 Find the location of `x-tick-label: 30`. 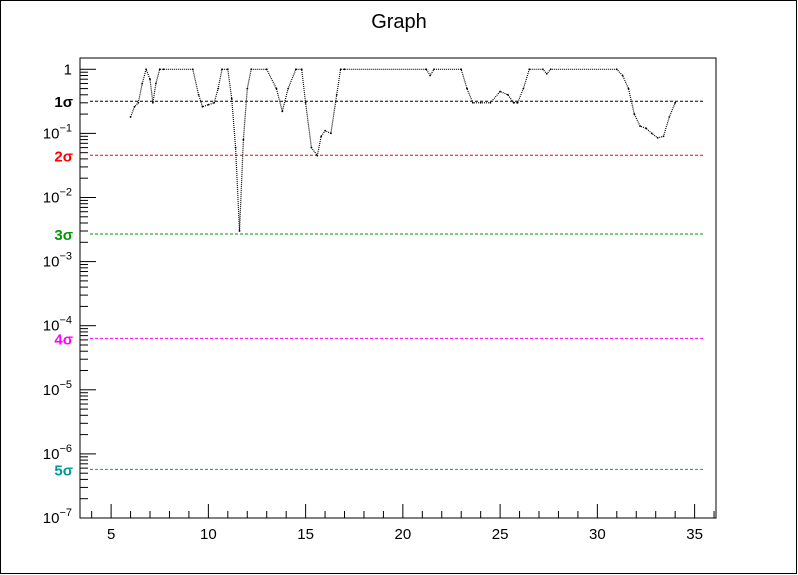

x-tick-label: 30 is located at coordinates (597, 534).